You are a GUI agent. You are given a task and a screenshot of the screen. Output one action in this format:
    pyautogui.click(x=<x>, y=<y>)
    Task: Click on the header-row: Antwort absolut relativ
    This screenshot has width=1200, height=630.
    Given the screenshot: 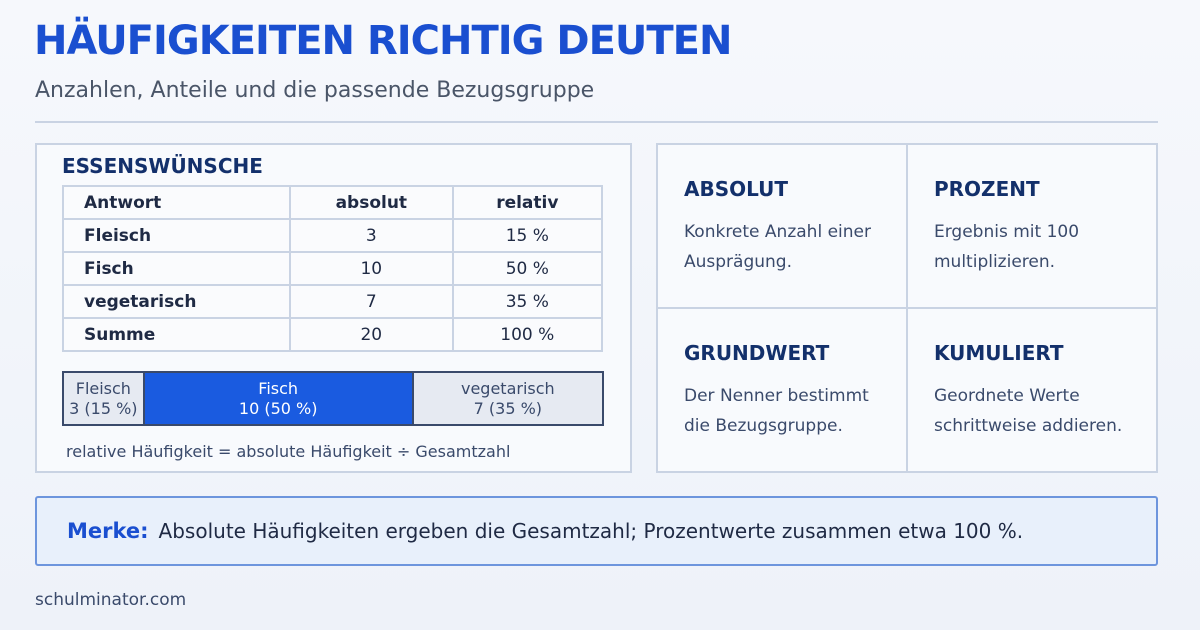 What is the action you would take?
    pyautogui.click(x=333, y=202)
    